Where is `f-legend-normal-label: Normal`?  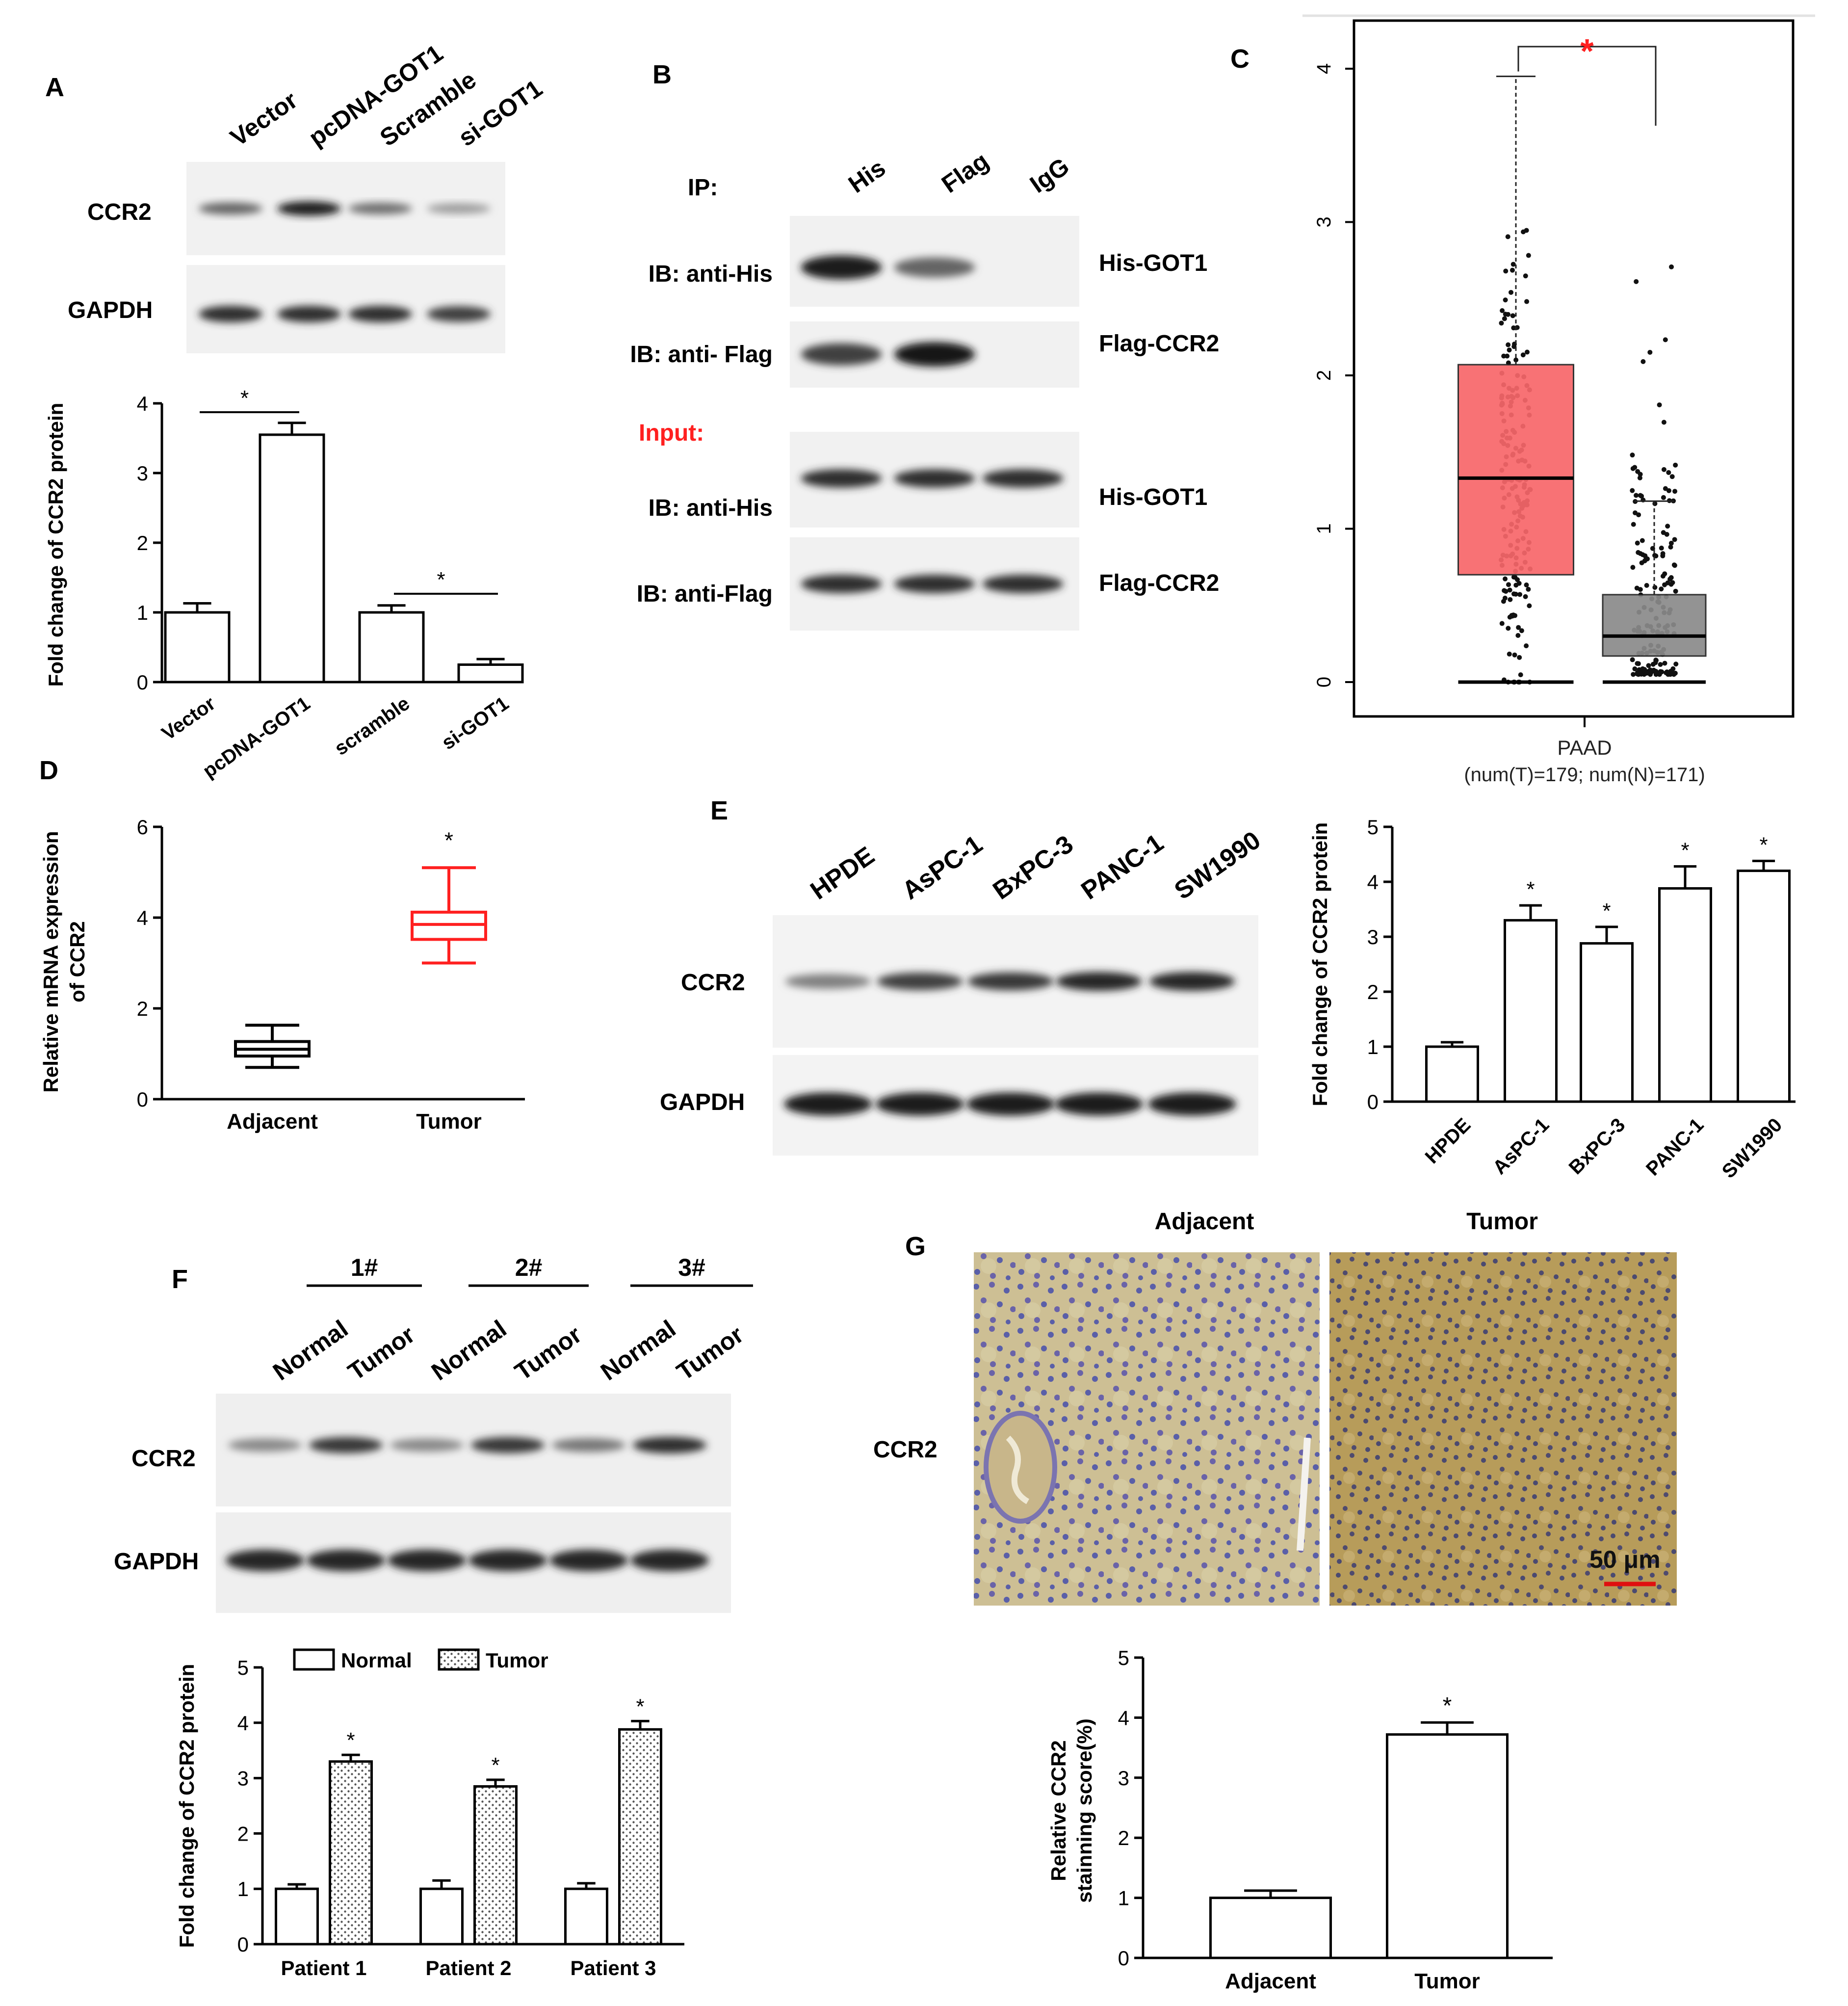
f-legend-normal-label: Normal is located at coordinates (376, 1660).